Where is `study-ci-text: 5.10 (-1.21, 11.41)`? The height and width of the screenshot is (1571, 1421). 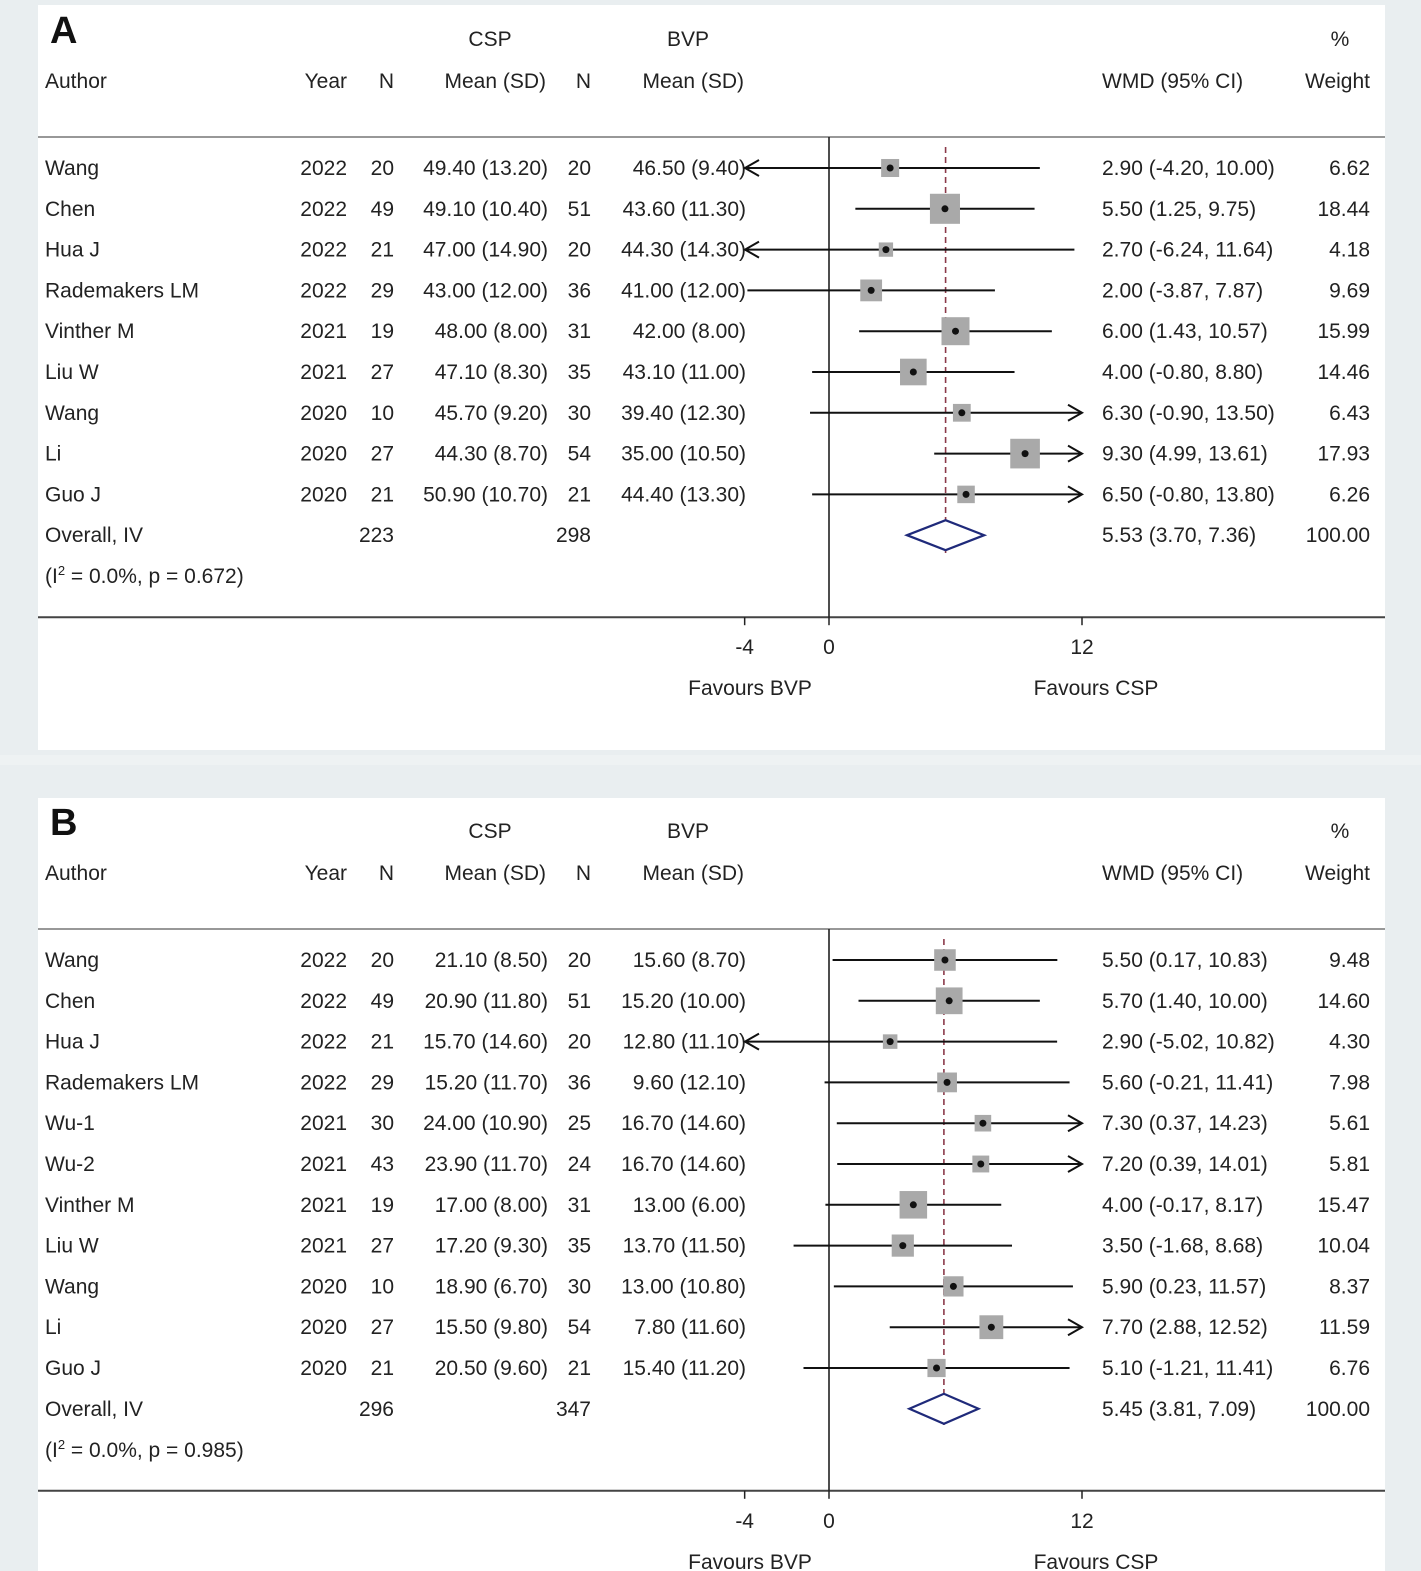
study-ci-text: 5.10 (-1.21, 11.41) is located at coordinates (1187, 1368).